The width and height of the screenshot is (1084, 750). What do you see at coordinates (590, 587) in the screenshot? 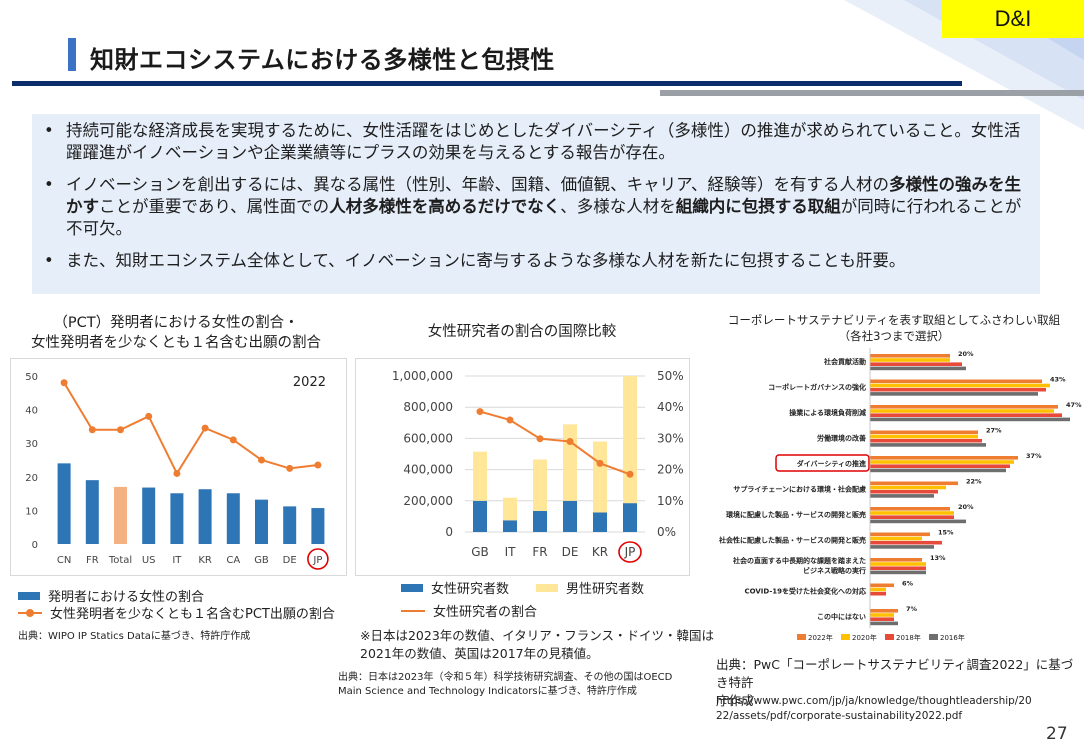
I see `chart2-legend-male: 男性研究者数` at bounding box center [590, 587].